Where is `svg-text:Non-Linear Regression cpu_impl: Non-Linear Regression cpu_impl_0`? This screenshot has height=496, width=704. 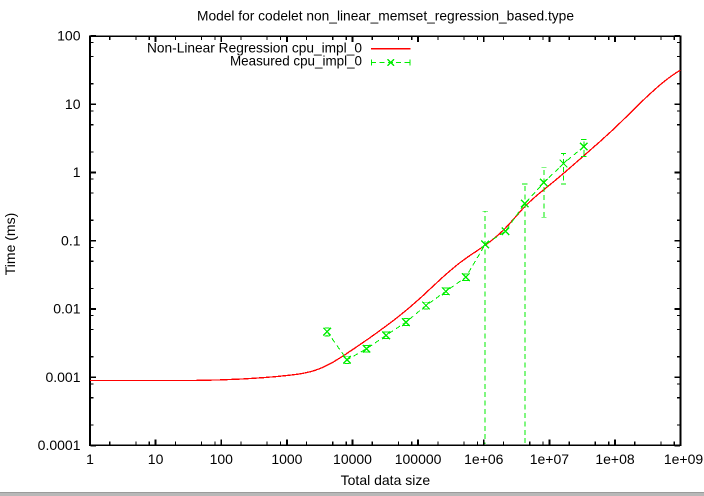
svg-text:Non-Linear Regression cpu_impl: Non-Linear Regression cpu_impl_0 is located at coordinates (254, 48).